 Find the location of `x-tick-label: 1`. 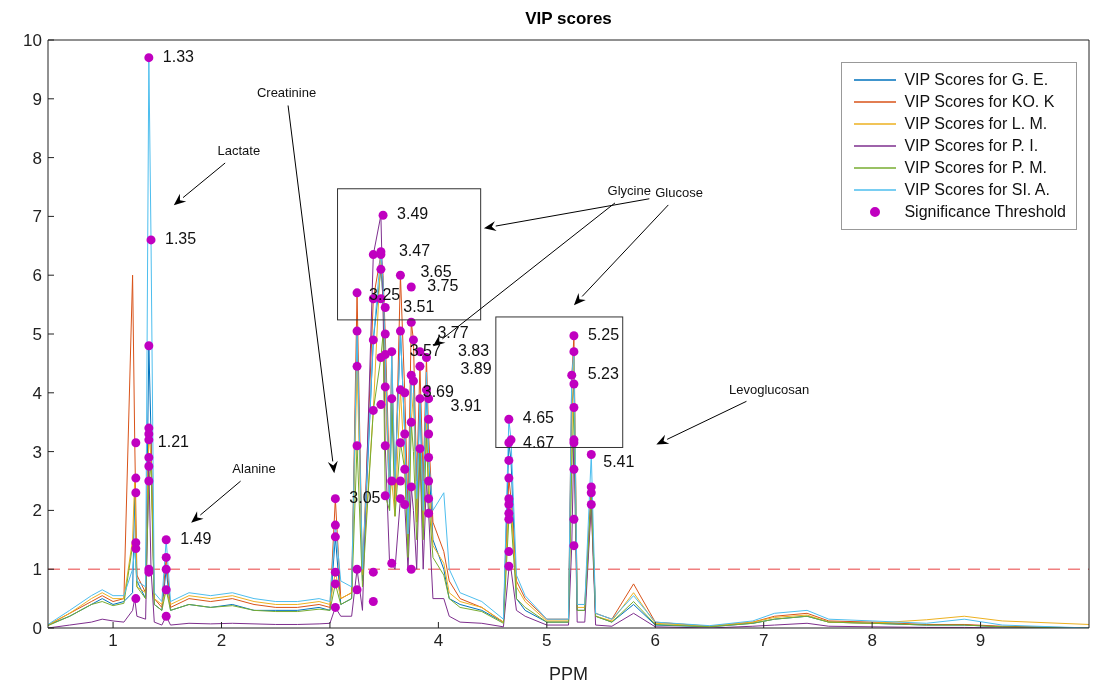

x-tick-label: 1 is located at coordinates (113, 641).